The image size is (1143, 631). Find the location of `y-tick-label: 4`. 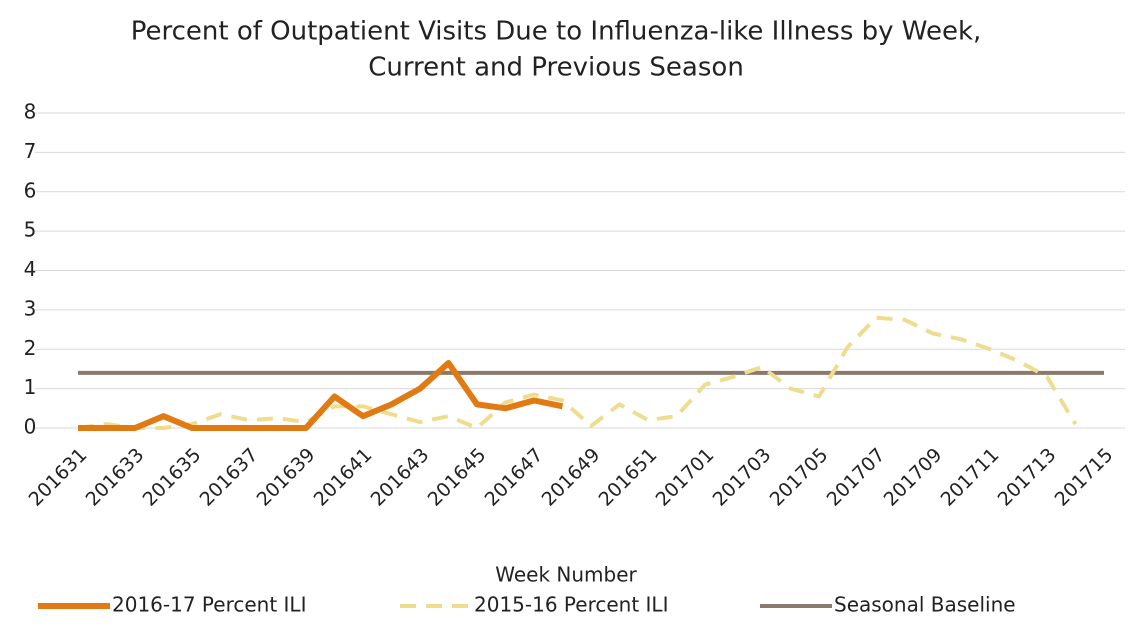

y-tick-label: 4 is located at coordinates (30, 269).